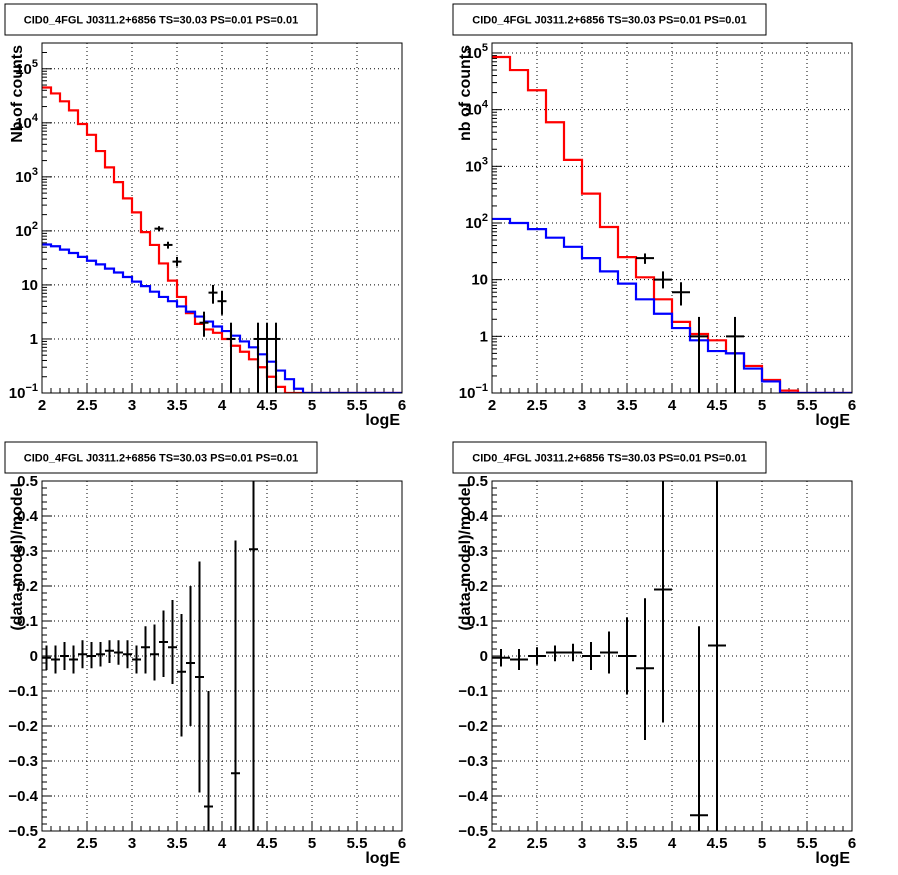 The height and width of the screenshot is (875, 898). Describe the element at coordinates (27, 122) in the screenshot. I see `y-tick-label: 10⁴` at that location.